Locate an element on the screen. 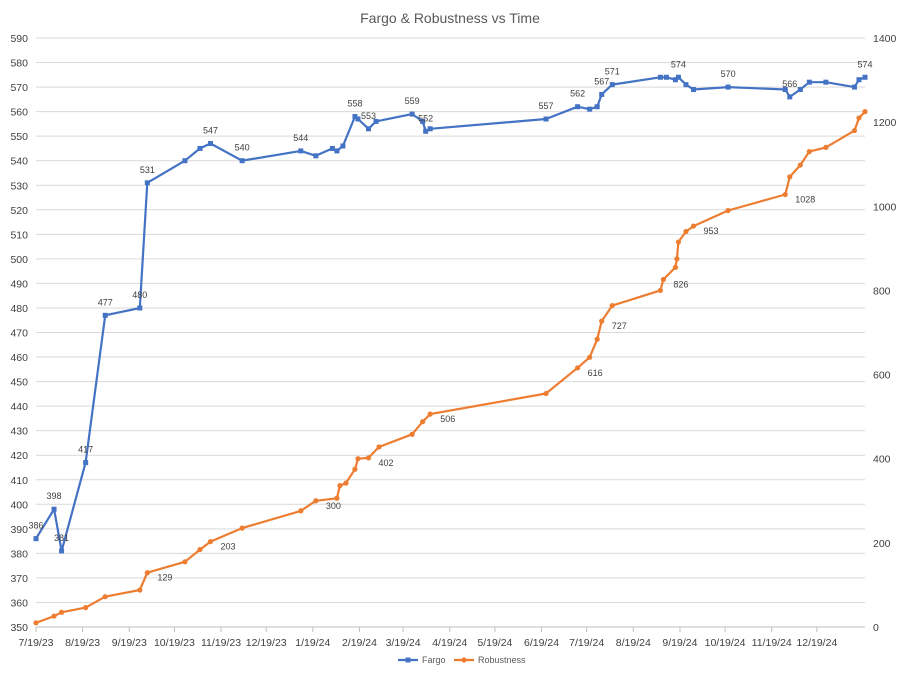 The width and height of the screenshot is (900, 677). y-tick-label: 430 is located at coordinates (19, 432).